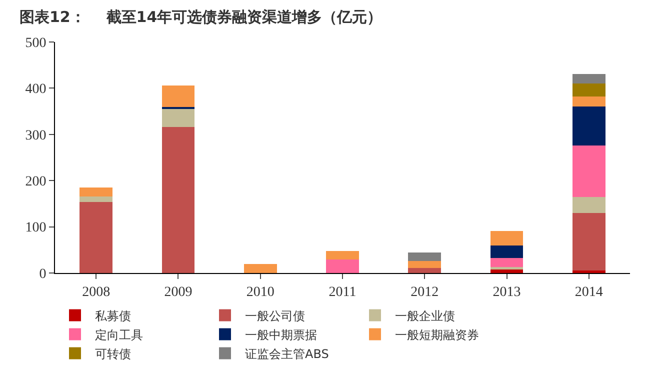 This screenshot has height=380, width=650. What do you see at coordinates (287, 353) in the screenshot?
I see `legend-label: 证监会主管ABS` at bounding box center [287, 353].